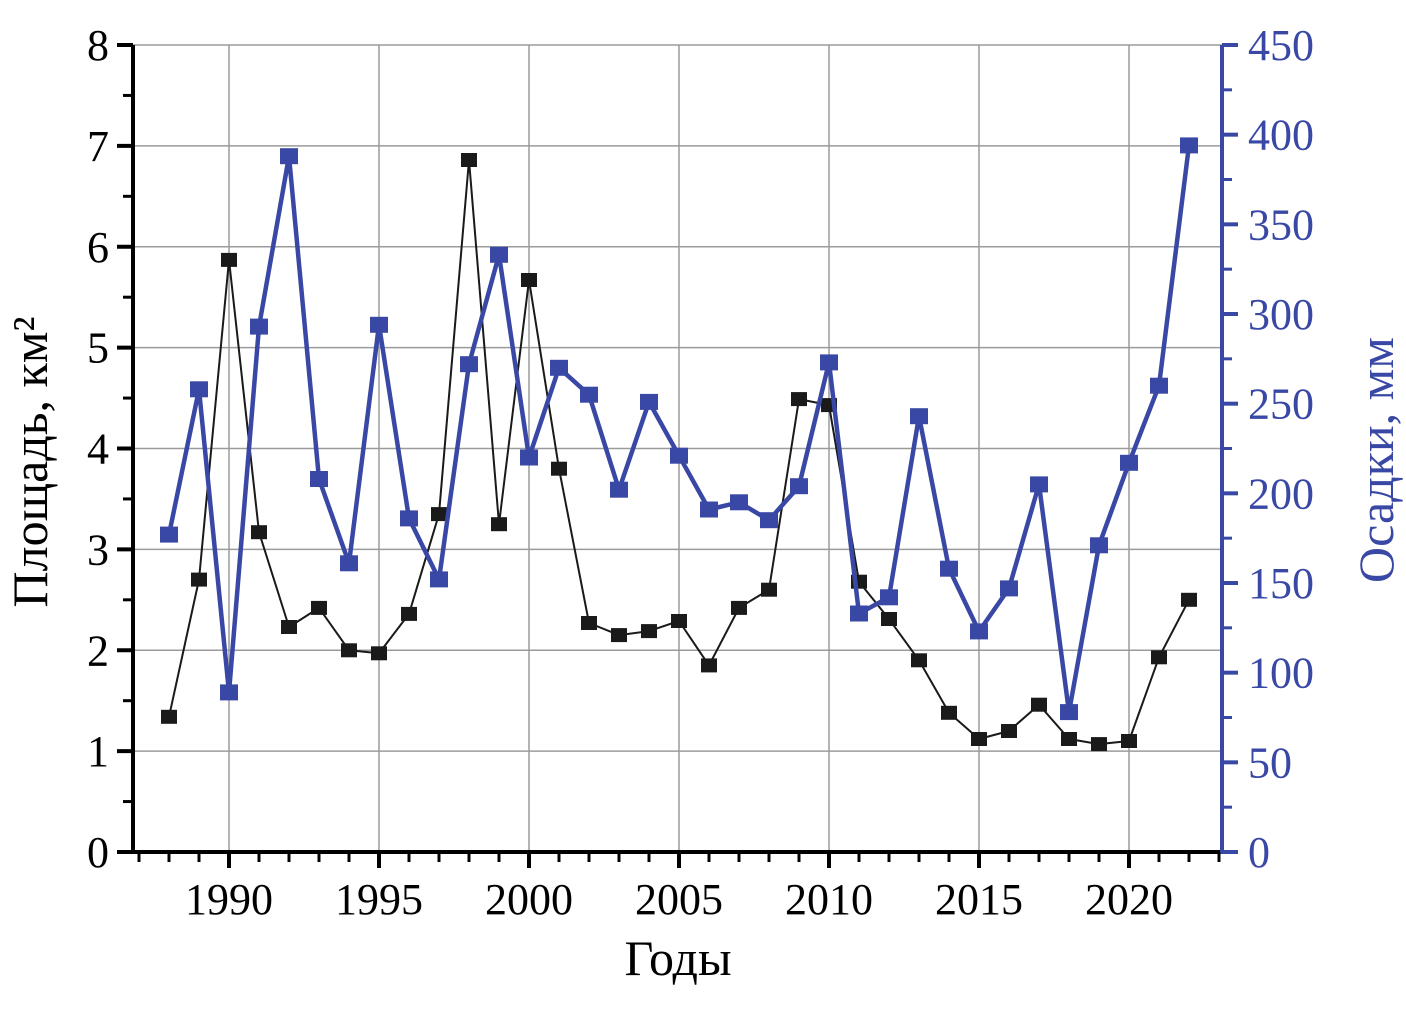 The width and height of the screenshot is (1406, 1009). What do you see at coordinates (1281, 314) in the screenshot?
I see `right-tick-label: 300` at bounding box center [1281, 314].